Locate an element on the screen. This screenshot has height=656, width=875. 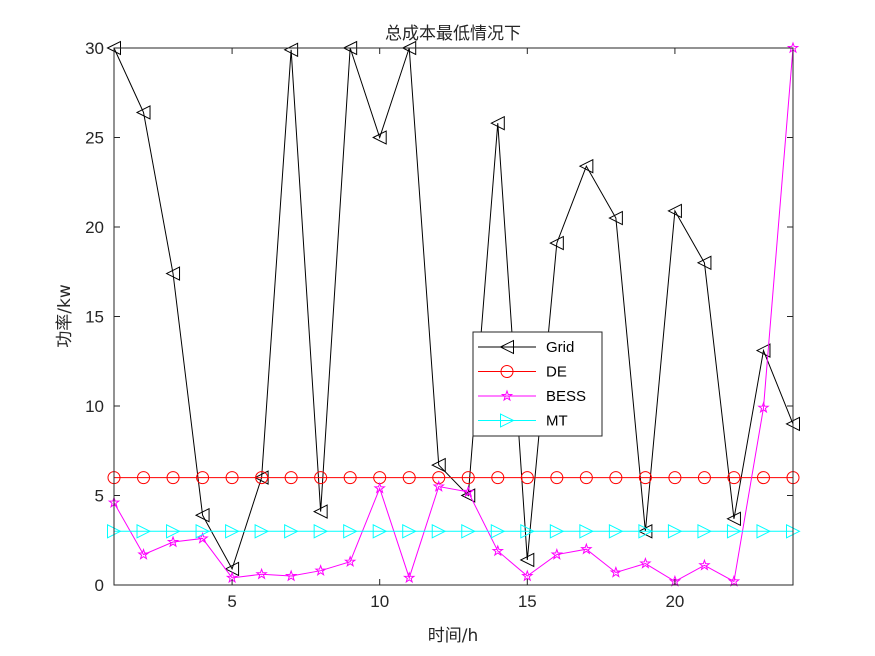
series-mt is located at coordinates (454, 531).